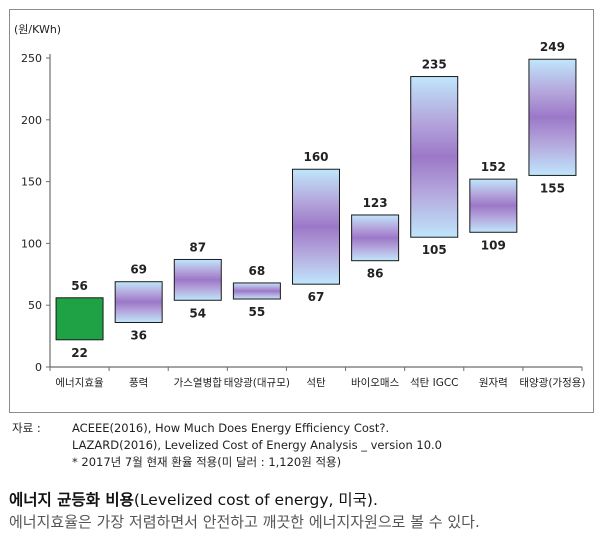 This screenshot has width=600, height=538. I want to click on y-tick-label: 200, so click(31, 120).